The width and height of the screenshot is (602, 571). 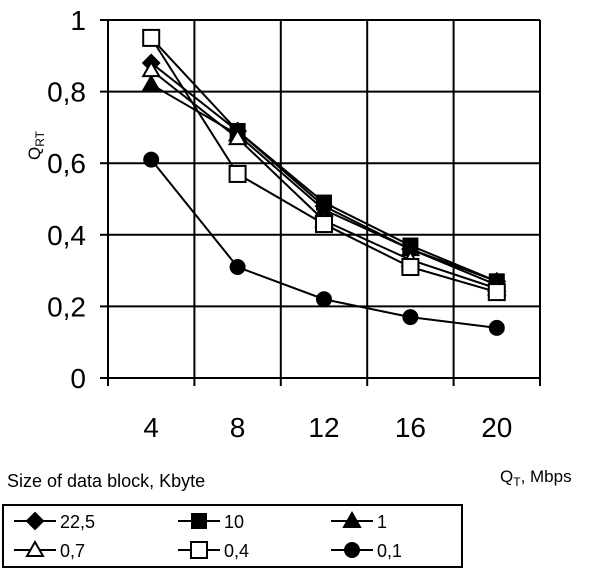 What do you see at coordinates (66, 163) in the screenshot?
I see `y-tick-label: 0,6` at bounding box center [66, 163].